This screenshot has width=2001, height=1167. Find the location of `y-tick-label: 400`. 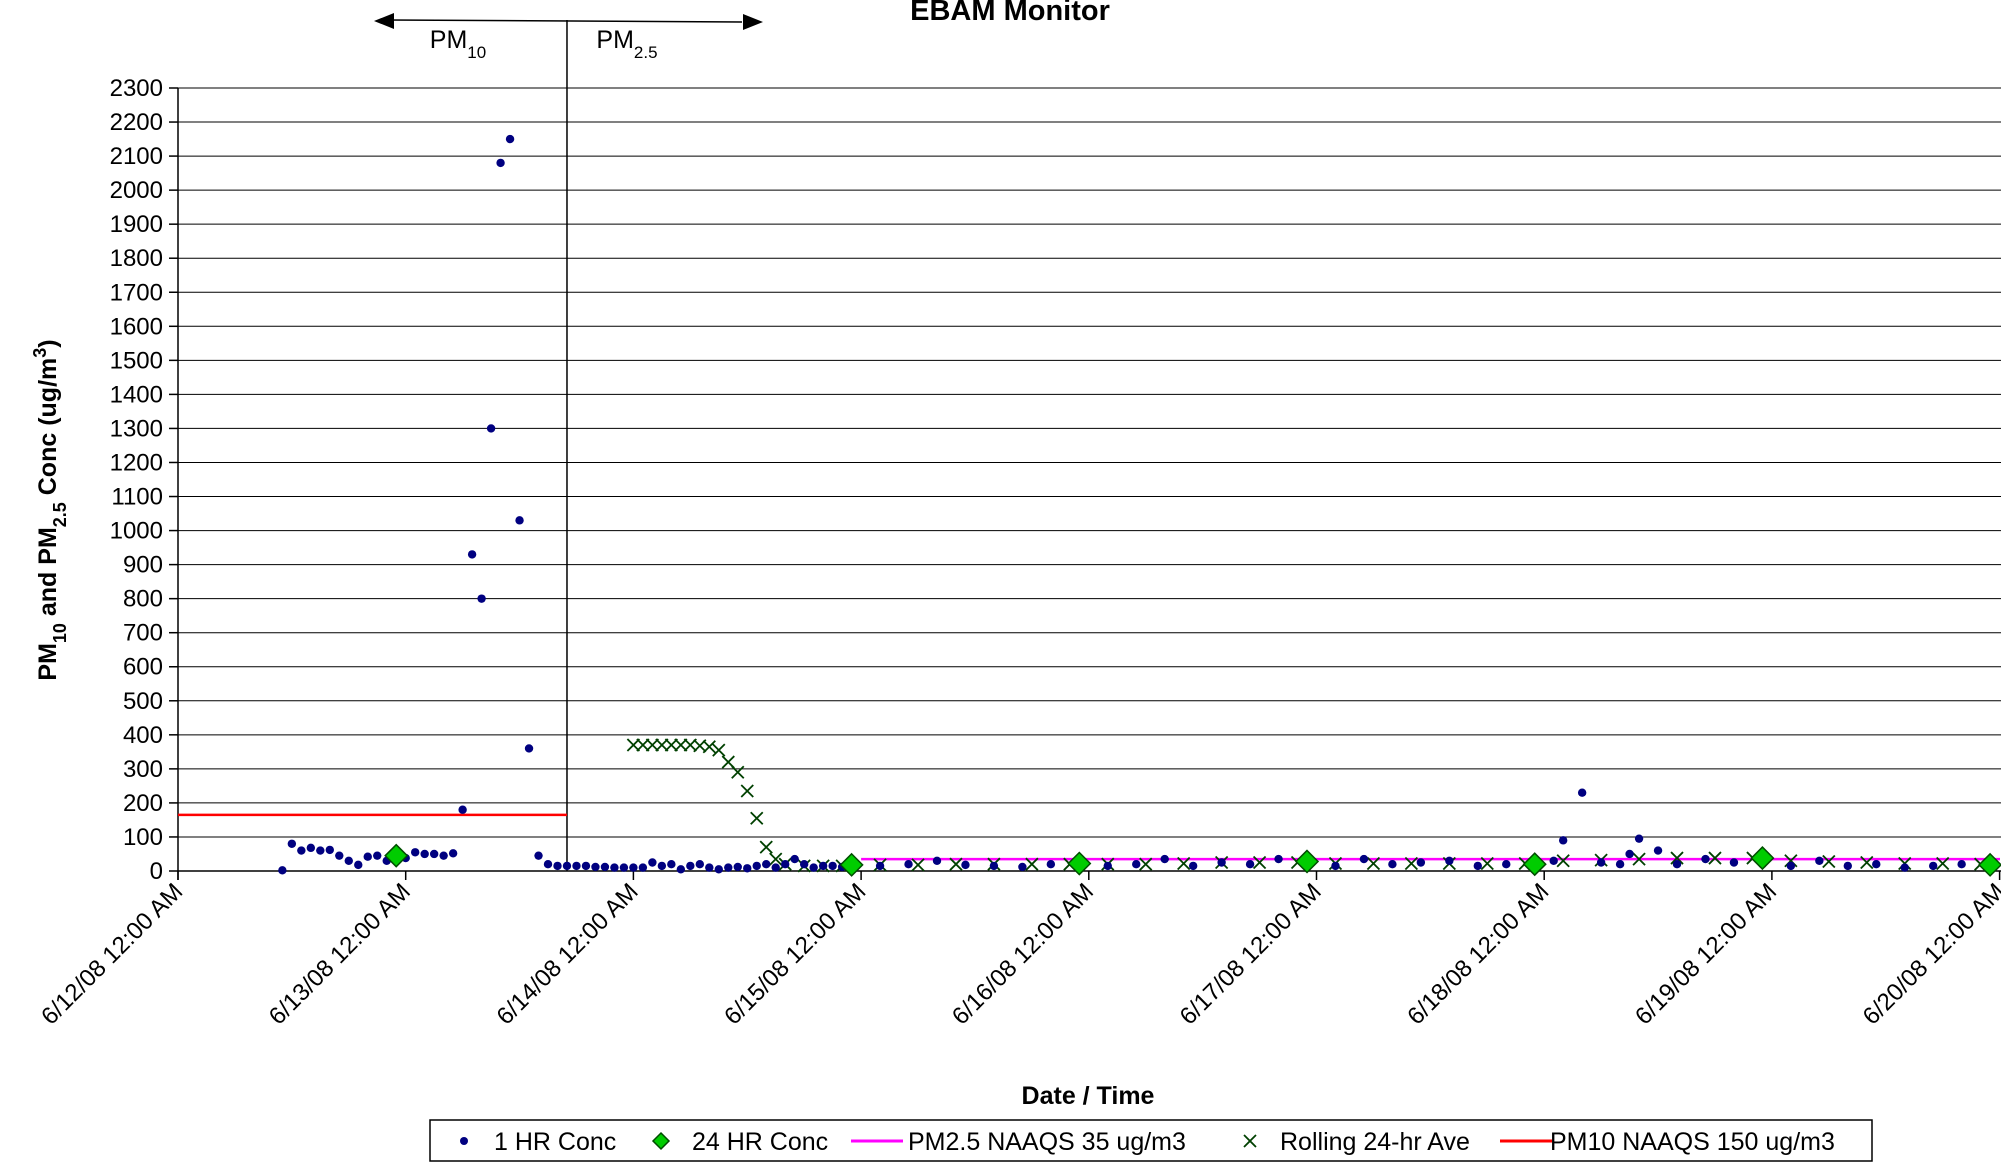

y-tick-label: 400 is located at coordinates (143, 735).